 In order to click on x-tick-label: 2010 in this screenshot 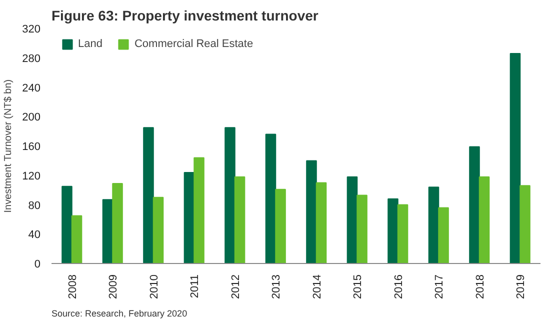, I will do `click(154, 286)`.